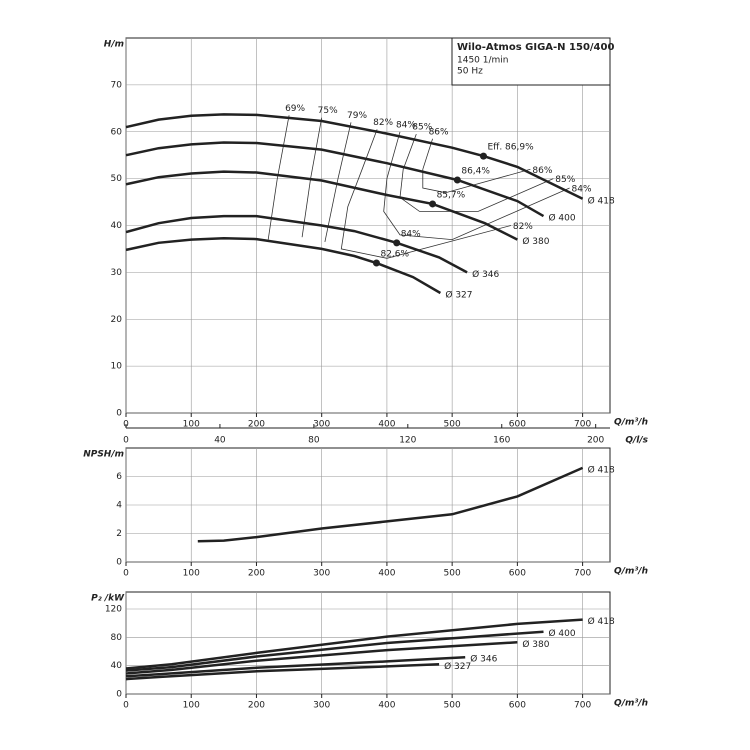 Image resolution: width=750 pixels, height=750 pixels. What do you see at coordinates (108, 599) in the screenshot?
I see `y-axis-label: P₂ /kW` at bounding box center [108, 599].